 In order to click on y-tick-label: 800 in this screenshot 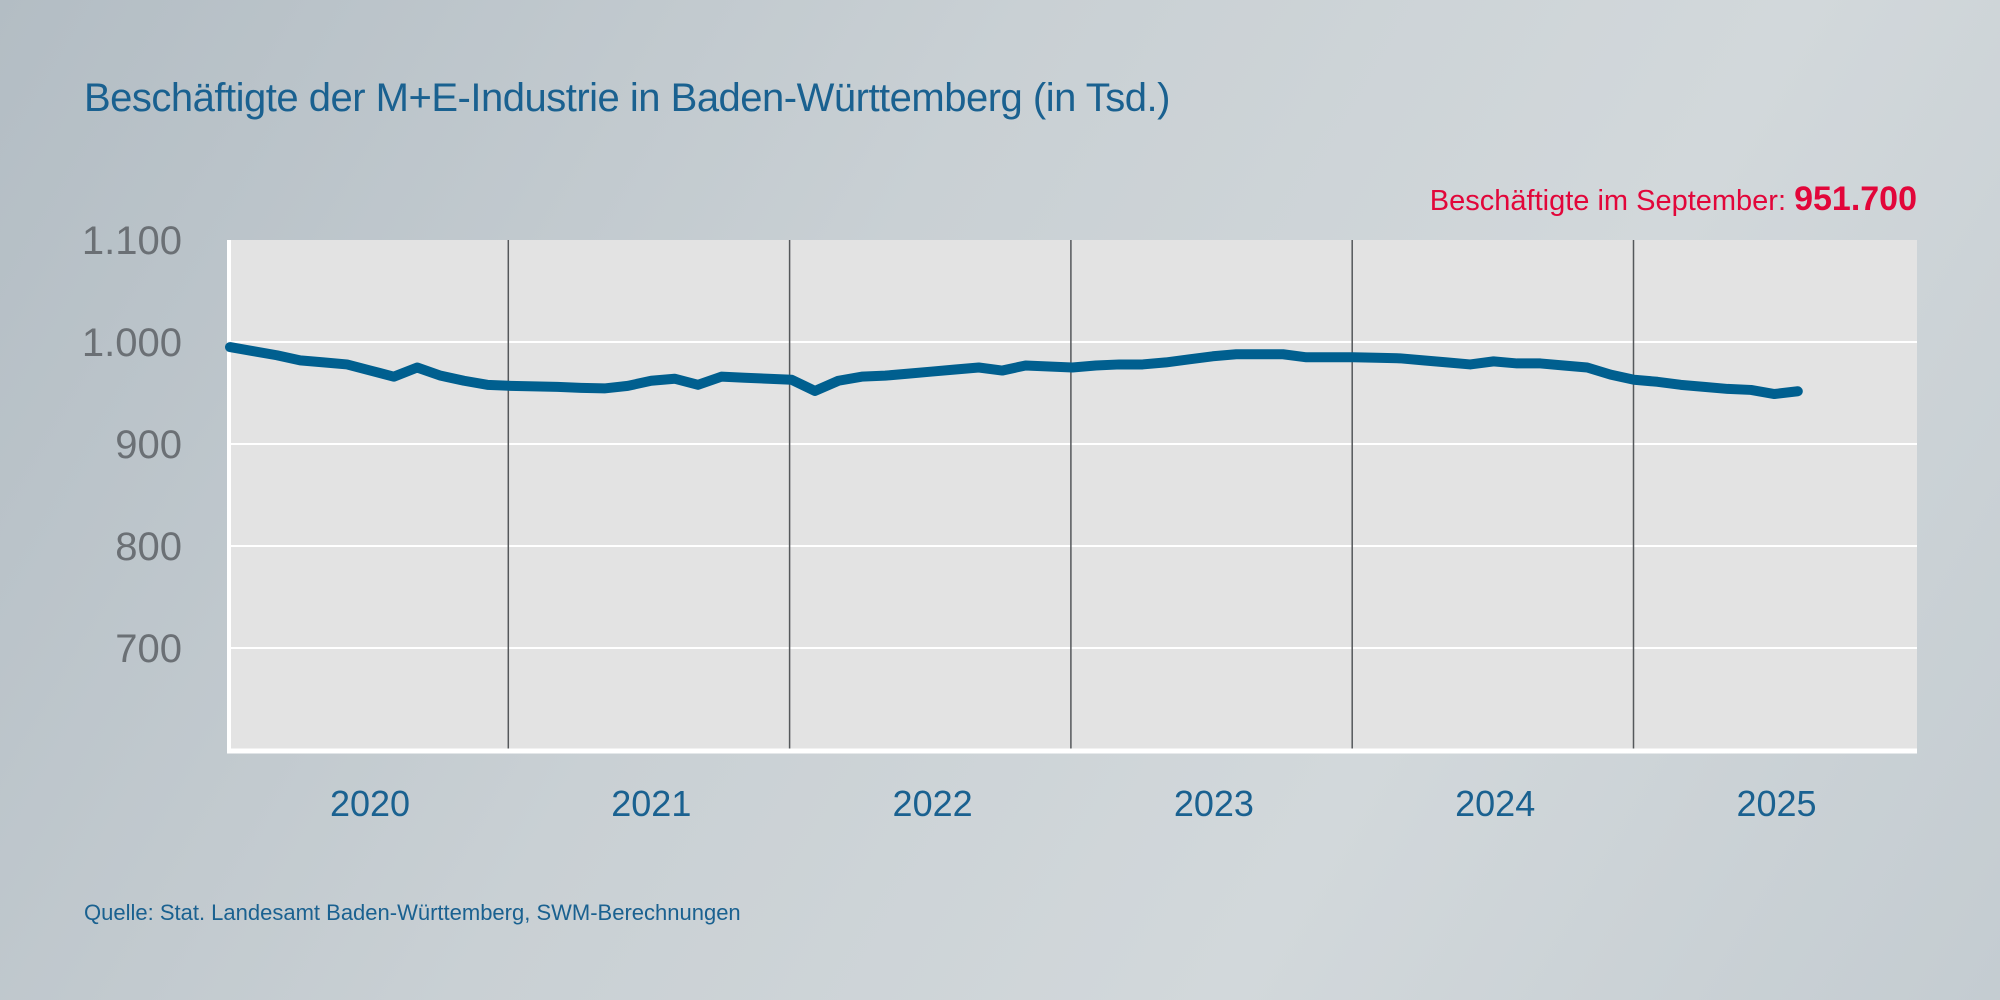, I will do `click(148, 547)`.